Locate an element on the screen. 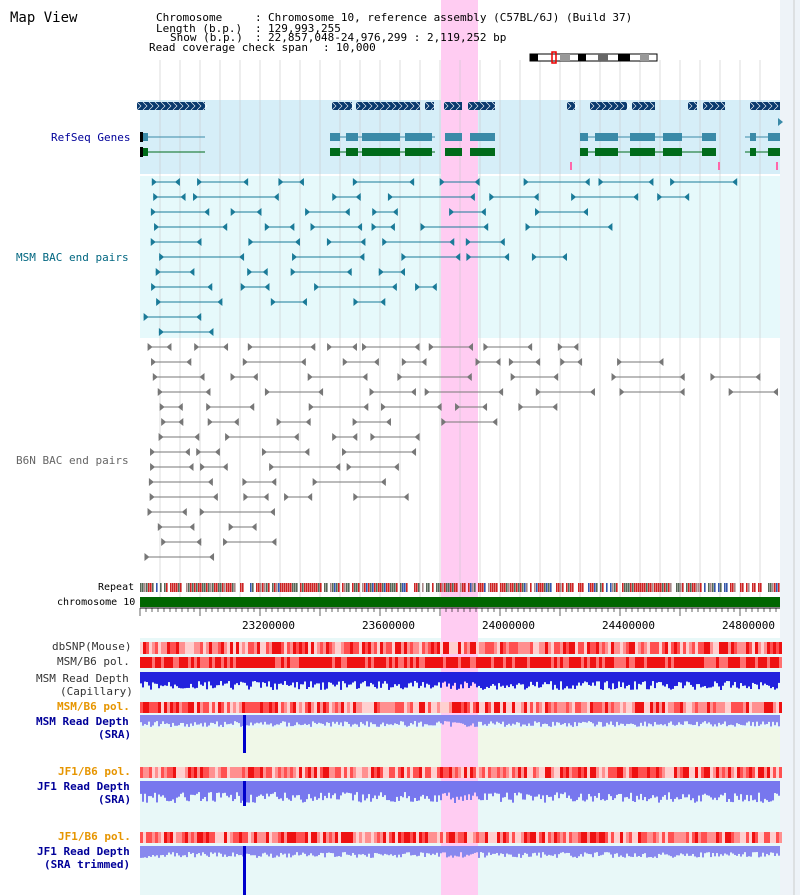 The width and height of the screenshot is (800, 895). gene-chevron is located at coordinates (752, 106).